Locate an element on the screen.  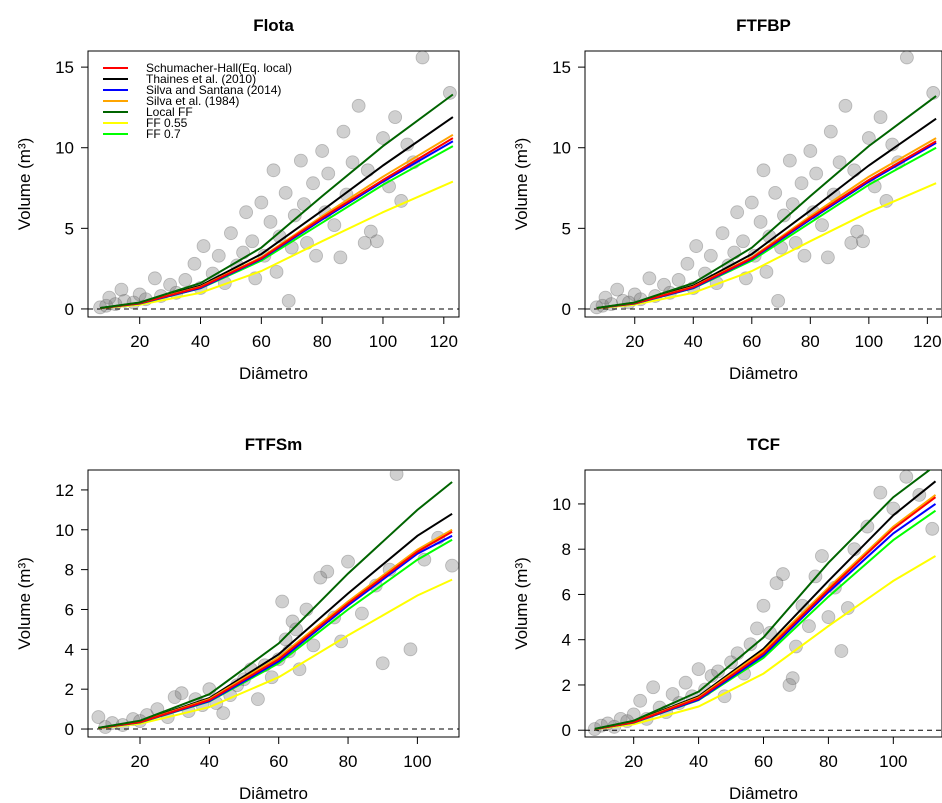
y-tick-label: 15 is located at coordinates (561, 67).